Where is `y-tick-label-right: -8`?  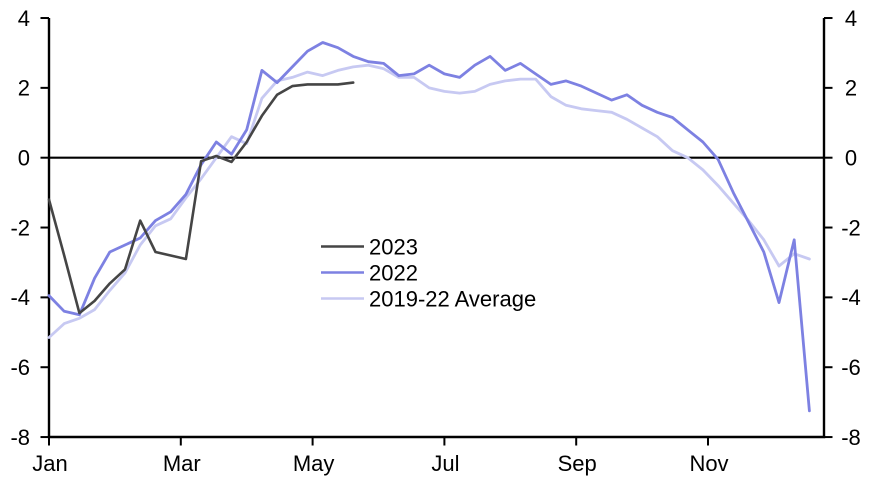
y-tick-label-right: -8 is located at coordinates (851, 437).